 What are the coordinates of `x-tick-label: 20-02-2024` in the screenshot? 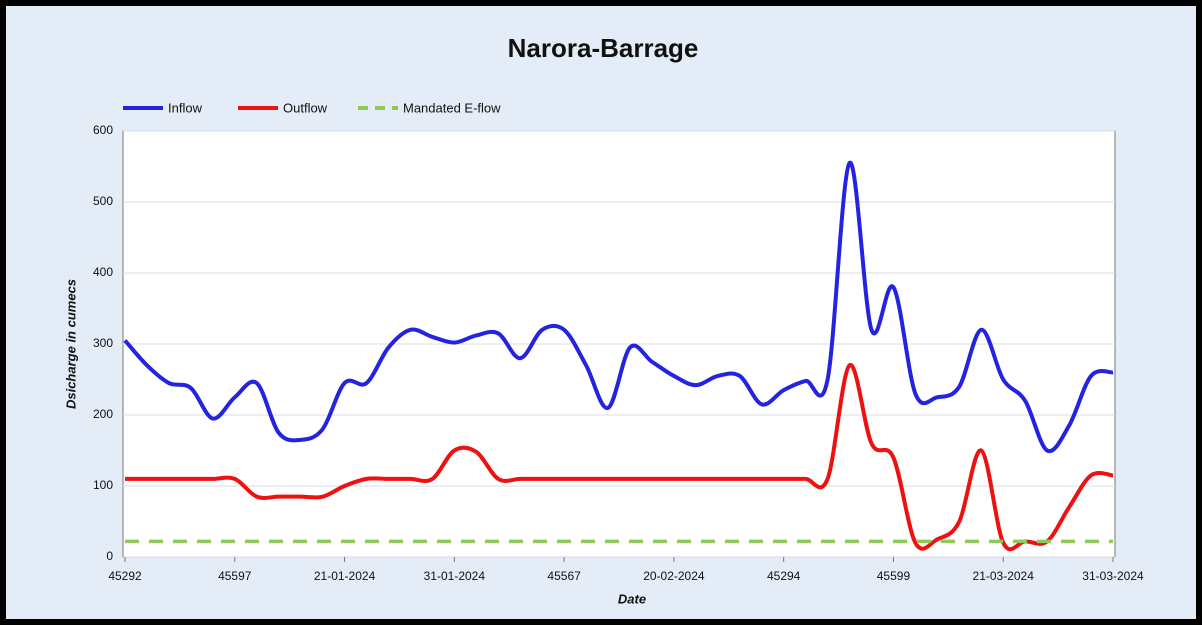 It's located at (674, 576).